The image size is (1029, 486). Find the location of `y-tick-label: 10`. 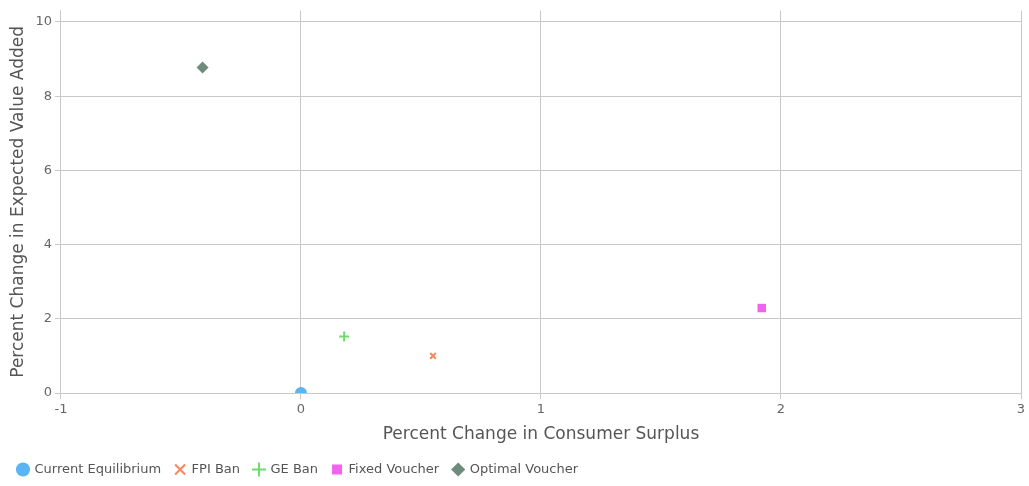

y-tick-label: 10 is located at coordinates (43, 21).